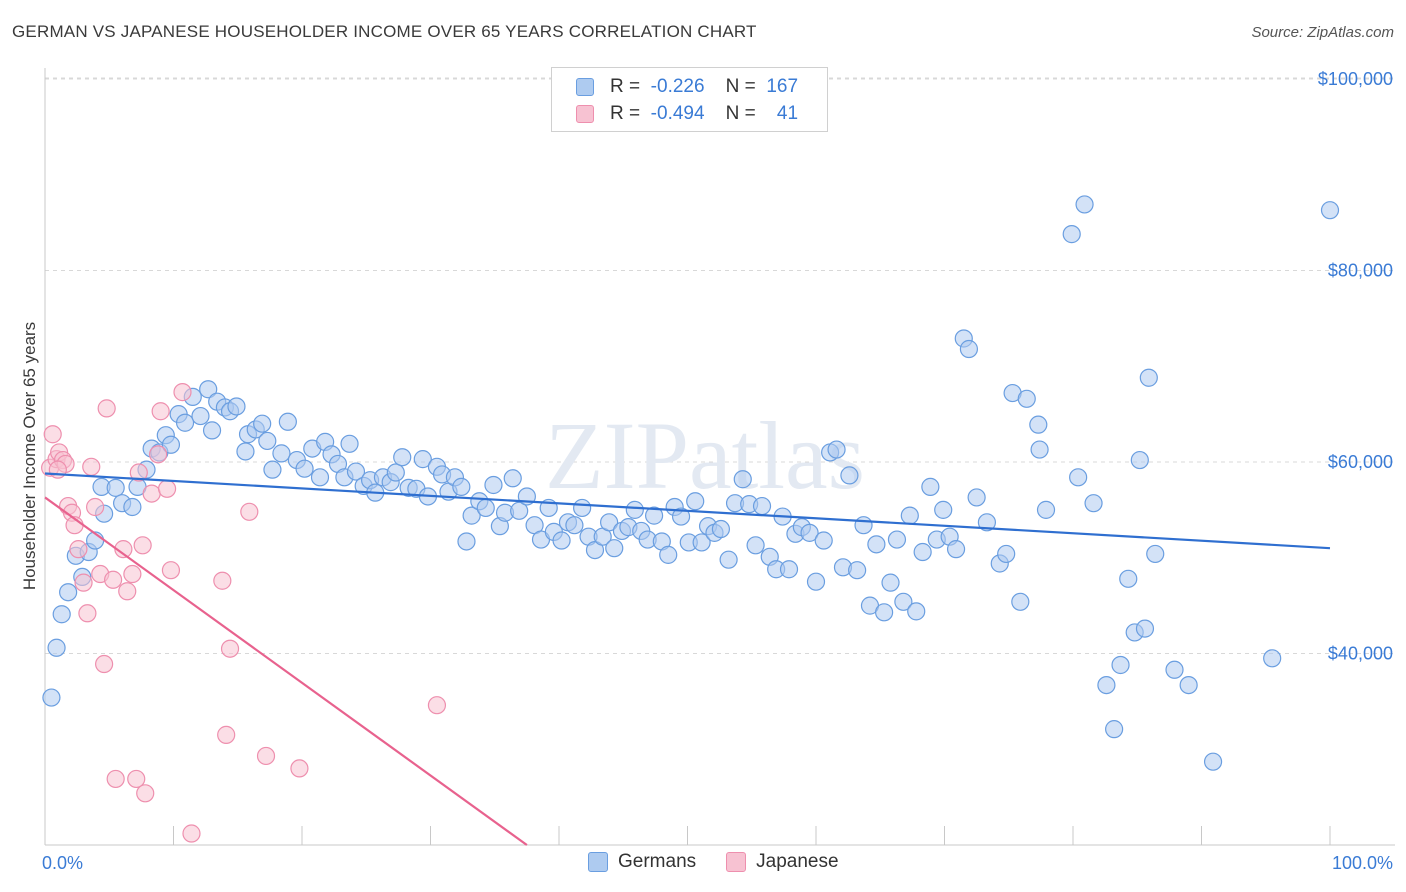  What do you see at coordinates (736, 862) in the screenshot?
I see `bottom-swatch-japanese` at bounding box center [736, 862].